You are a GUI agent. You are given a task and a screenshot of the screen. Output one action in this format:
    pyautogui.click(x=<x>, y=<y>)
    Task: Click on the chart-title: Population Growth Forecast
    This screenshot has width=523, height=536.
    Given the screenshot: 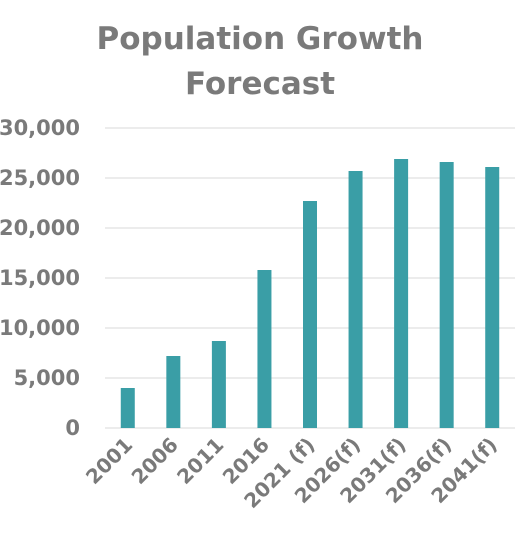 What is the action you would take?
    pyautogui.click(x=260, y=61)
    